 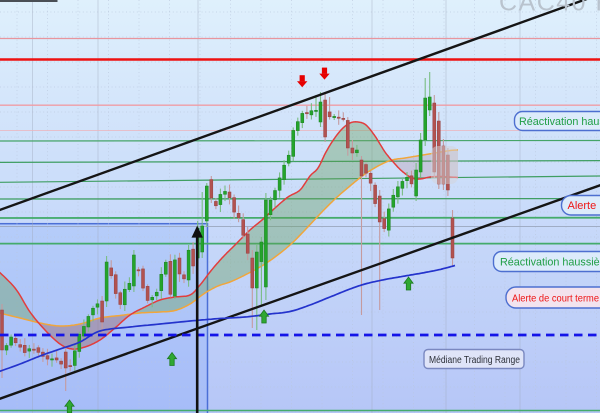 What do you see at coordinates (474, 360) in the screenshot?
I see `svg-text: Médiane Trading Range` at bounding box center [474, 360].